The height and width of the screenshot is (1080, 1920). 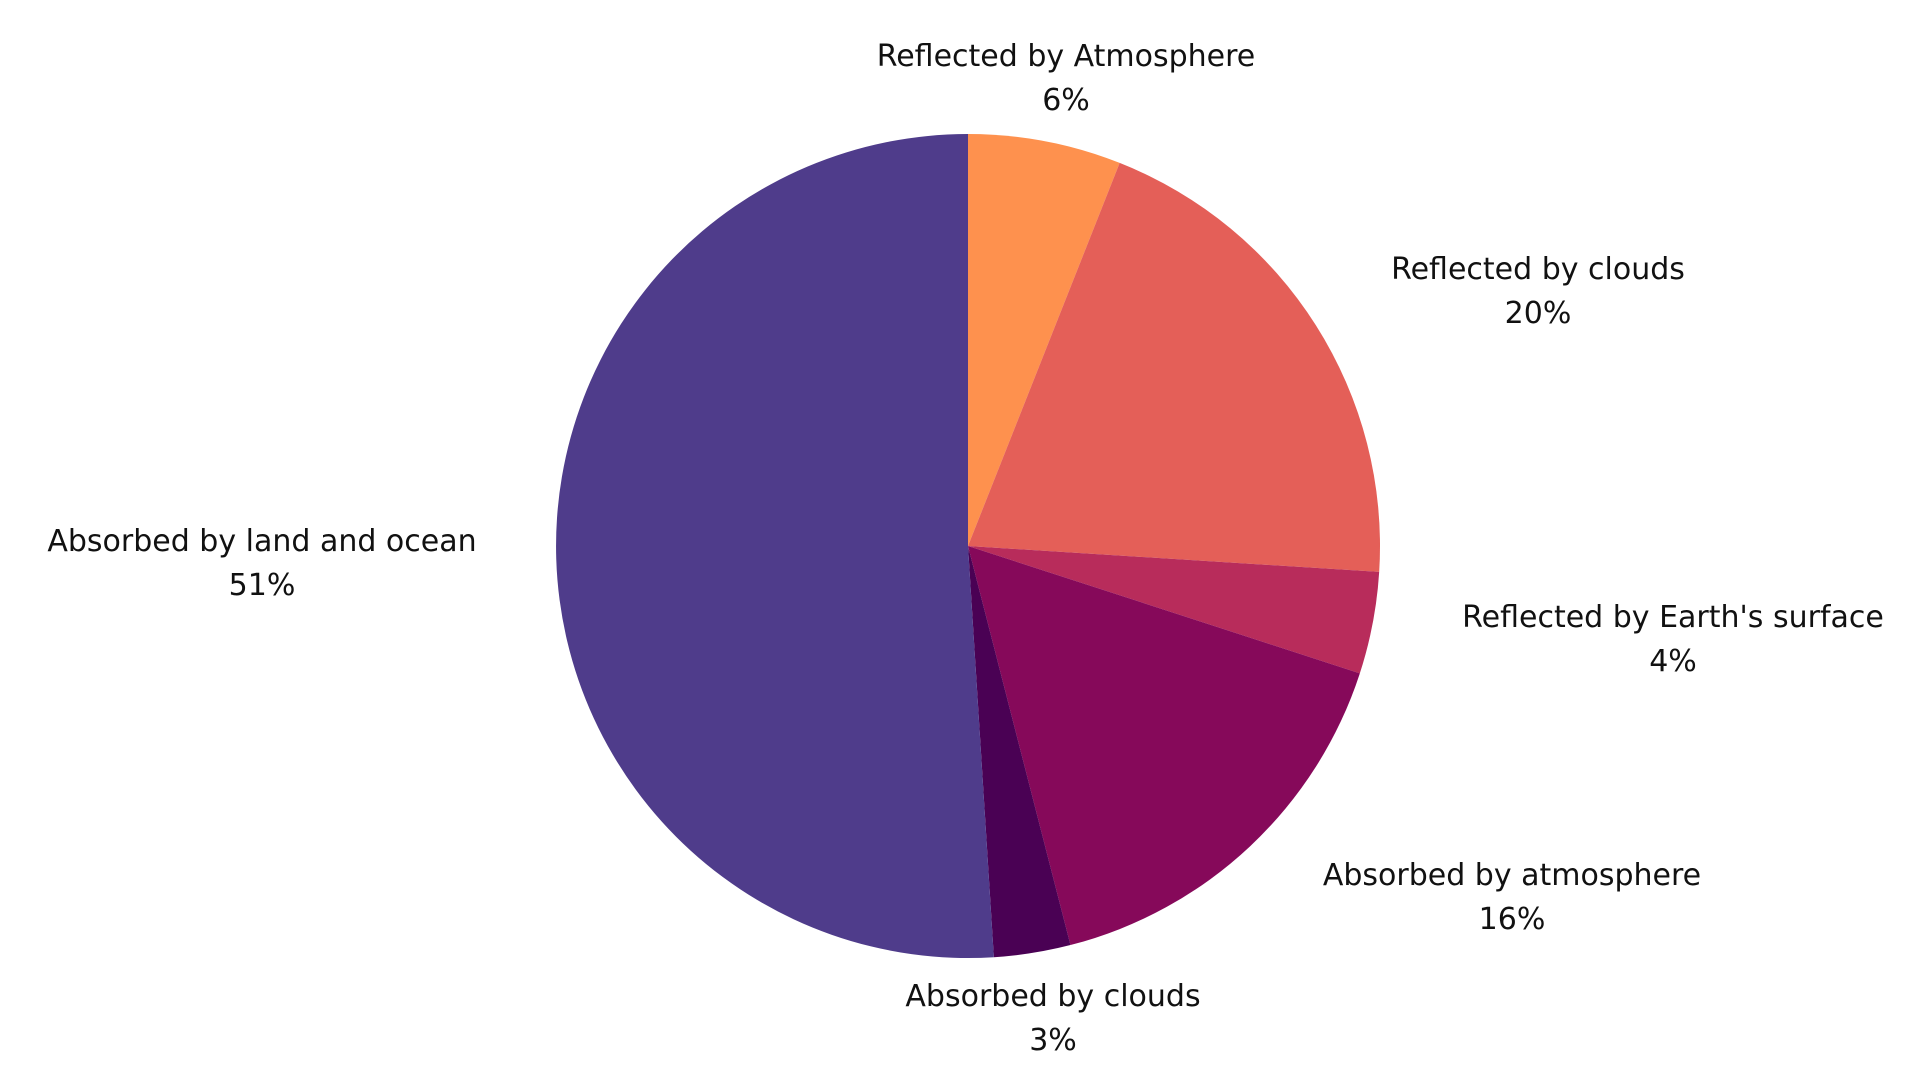 What do you see at coordinates (1174, 610) in the screenshot?
I see `slice-reflected-by-earth-s-surface` at bounding box center [1174, 610].